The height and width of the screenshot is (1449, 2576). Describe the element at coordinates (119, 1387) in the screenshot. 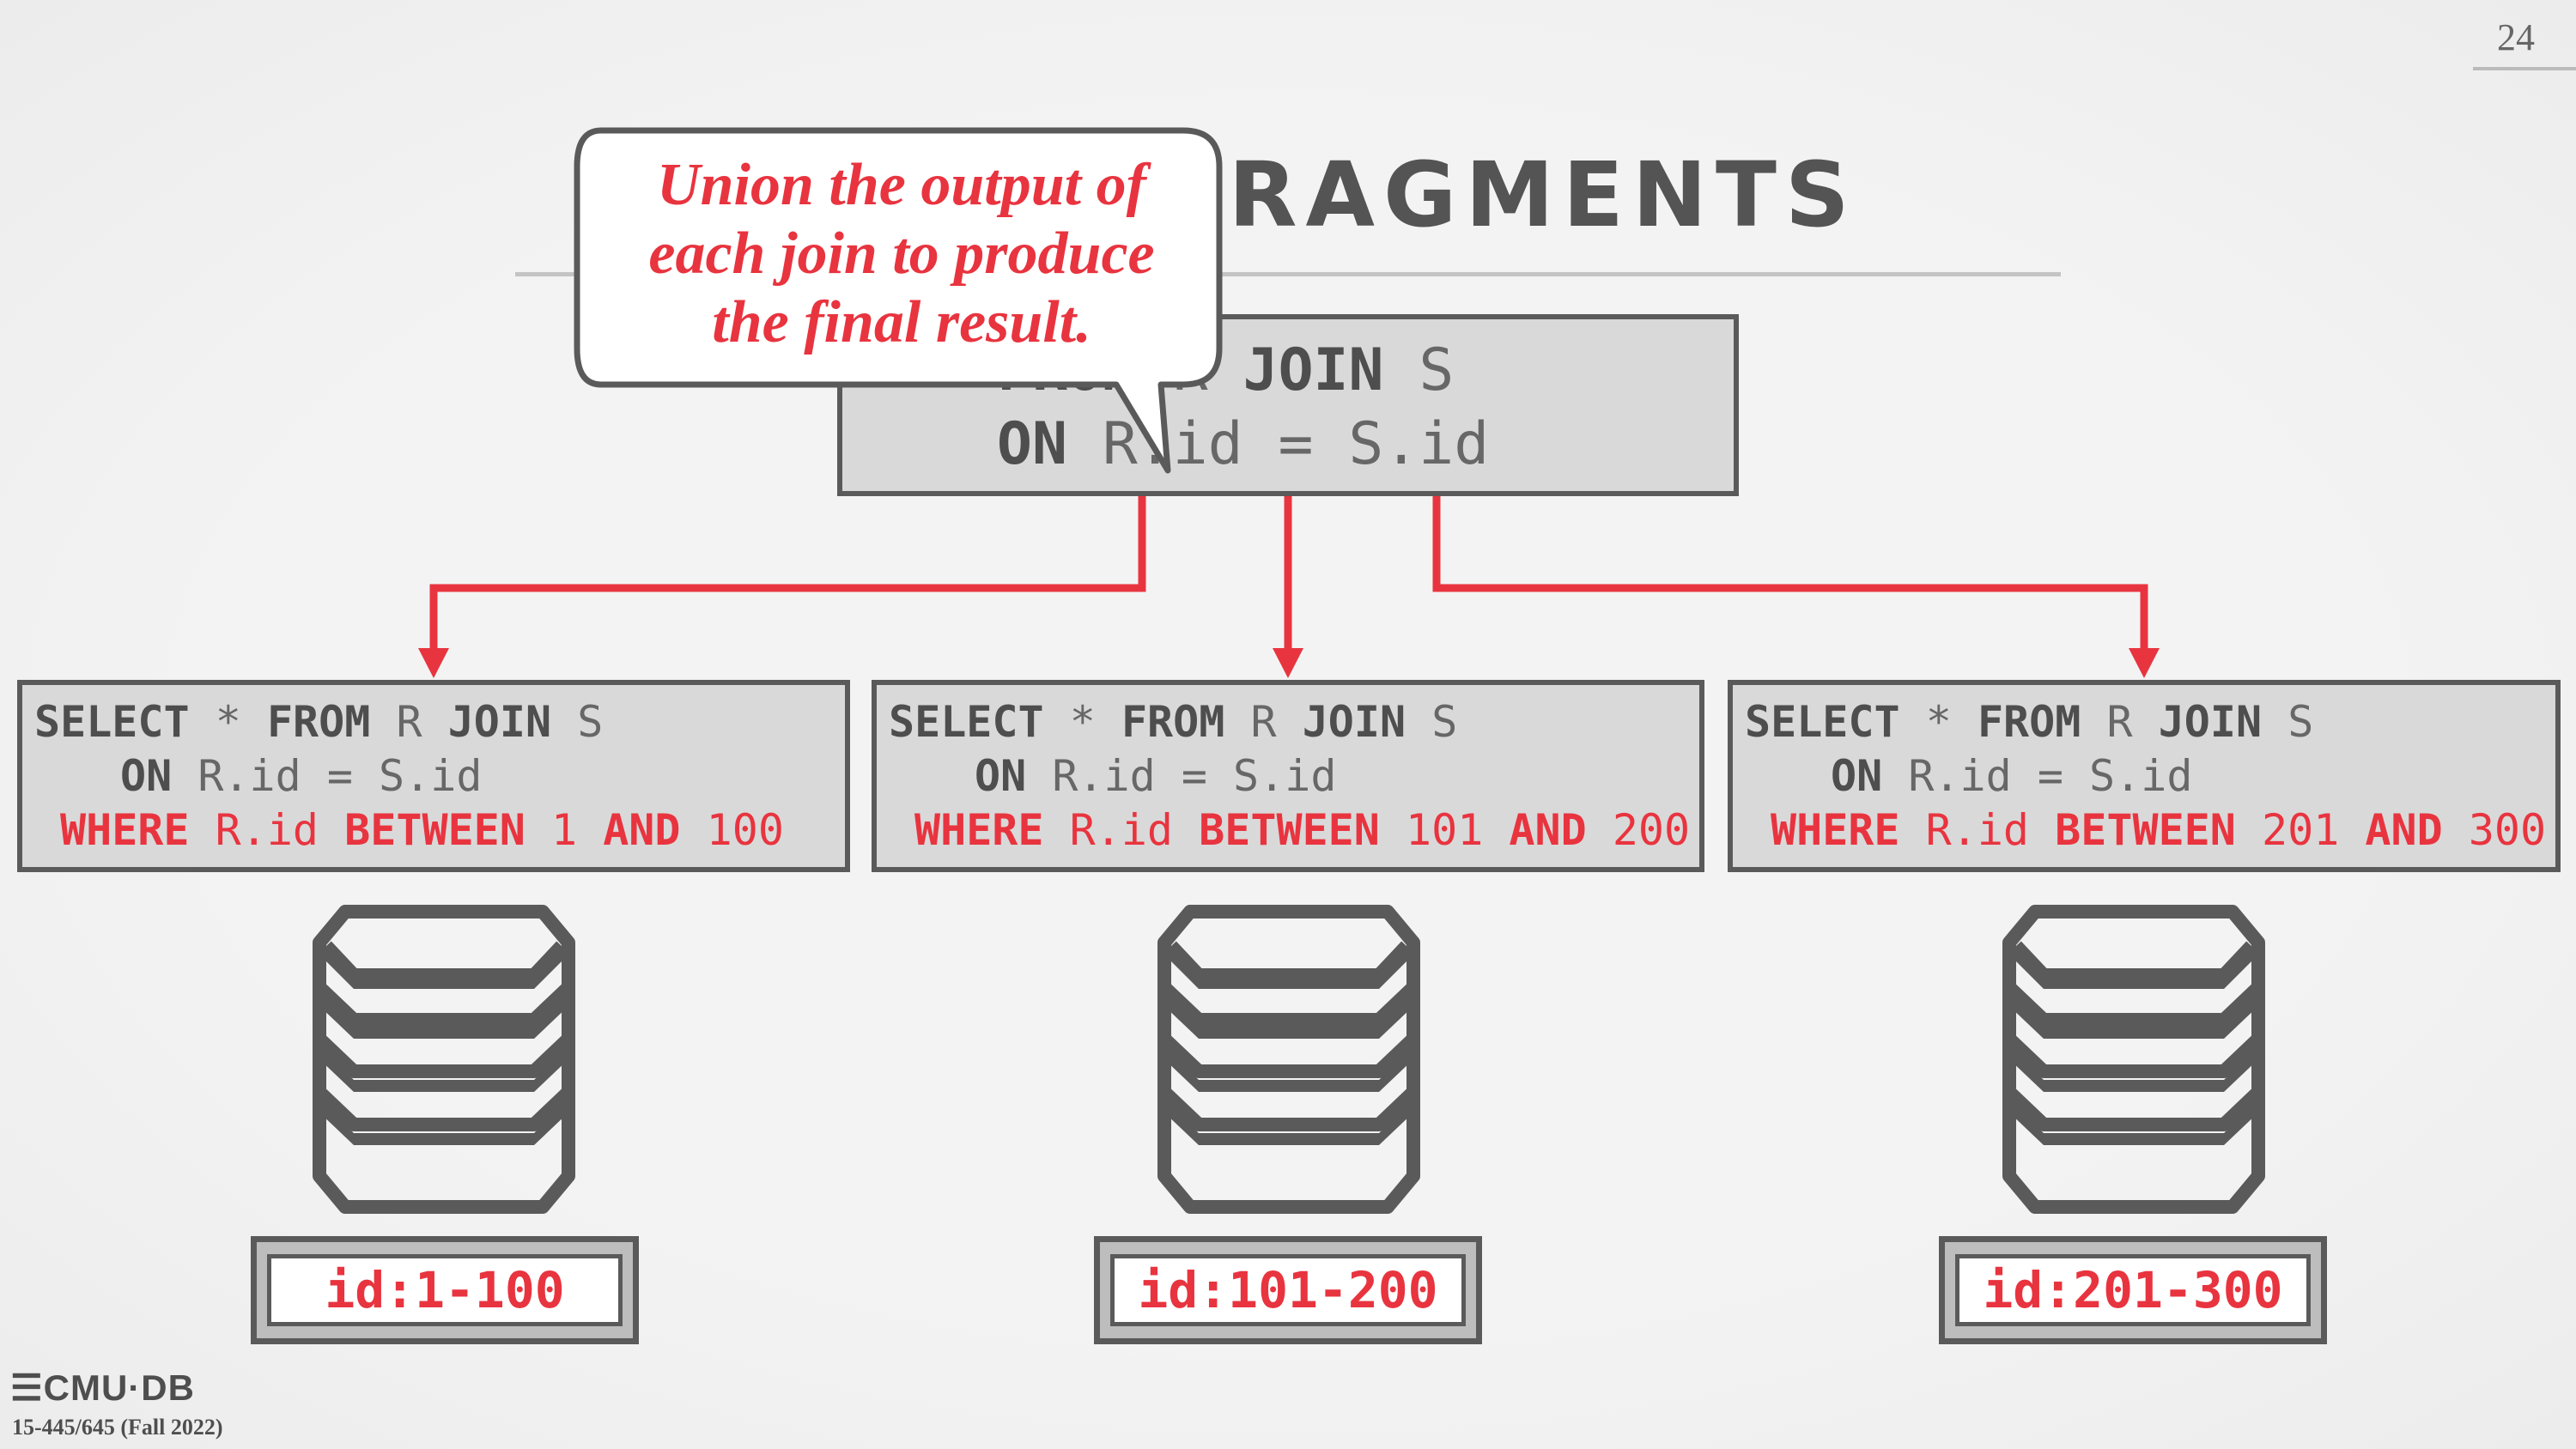

I see `logo-text: CMU·DB` at that location.